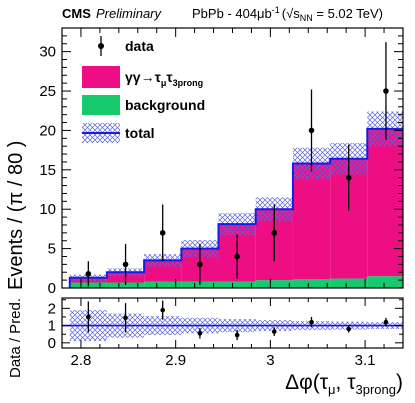 This screenshot has height=403, width=415. I want to click on legend-signal-sub1: μ, so click(164, 83).